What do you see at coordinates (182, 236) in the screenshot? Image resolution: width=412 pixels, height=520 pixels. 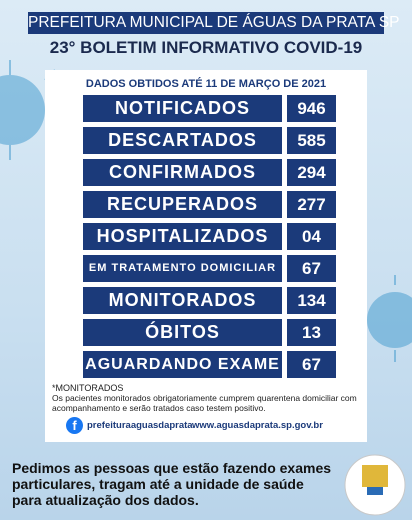 I see `row-label: HOSPITALIZADOS` at bounding box center [182, 236].